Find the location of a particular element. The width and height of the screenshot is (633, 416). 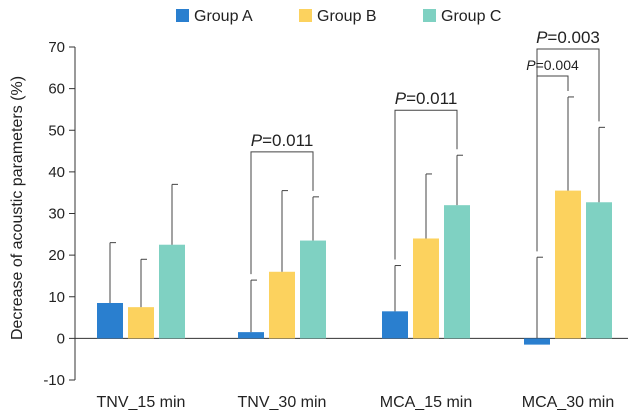

legend-label: Group C is located at coordinates (471, 16).